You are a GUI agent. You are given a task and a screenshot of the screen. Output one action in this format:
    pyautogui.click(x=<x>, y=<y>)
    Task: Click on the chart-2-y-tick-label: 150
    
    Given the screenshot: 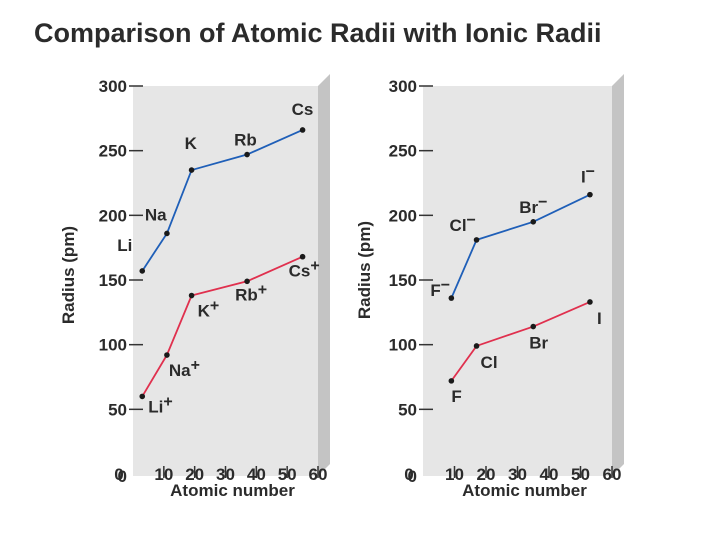 What is the action you would take?
    pyautogui.click(x=403, y=280)
    